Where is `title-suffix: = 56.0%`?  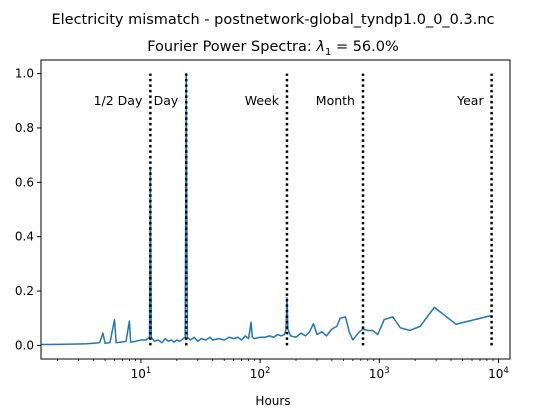
title-suffix: = 56.0% is located at coordinates (364, 47).